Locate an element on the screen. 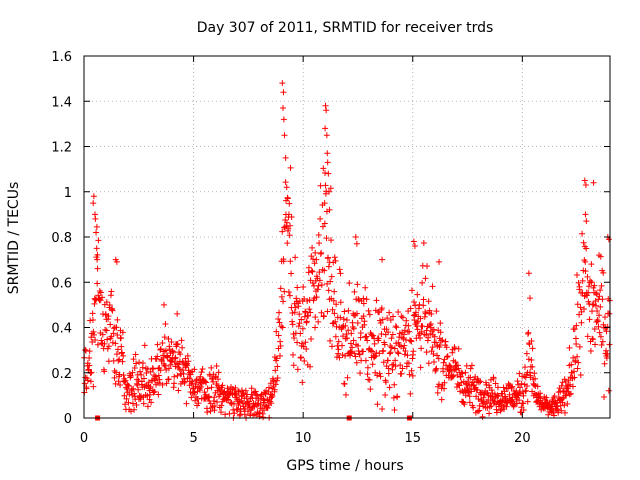 This screenshot has height=480, width=640. x-tick-label: 5 is located at coordinates (193, 438).